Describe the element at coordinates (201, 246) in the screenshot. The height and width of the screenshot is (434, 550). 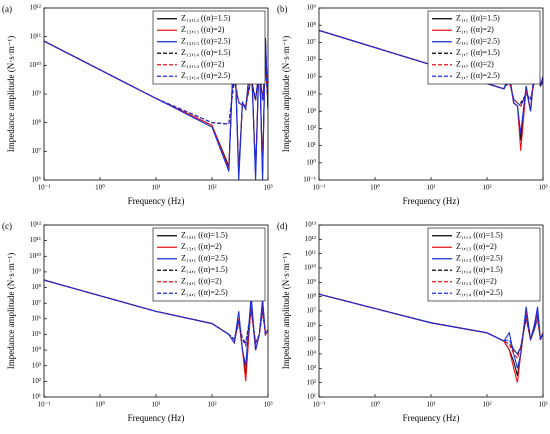
I see `legend-label: Z₁₃,₁ ((α)=2)` at that location.